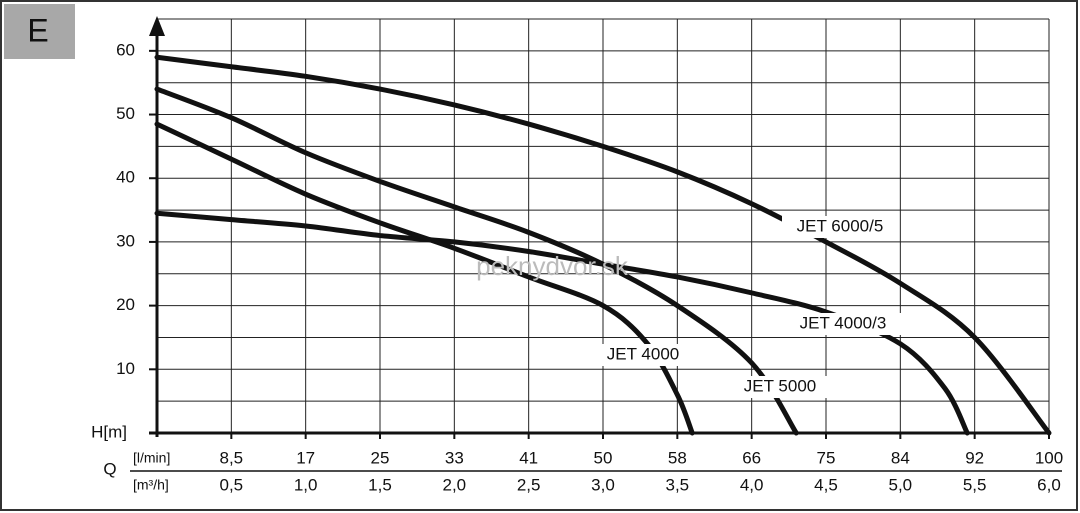 This screenshot has width=1080, height=513. What do you see at coordinates (125, 113) in the screenshot?
I see `y-tick-label: 50` at bounding box center [125, 113].